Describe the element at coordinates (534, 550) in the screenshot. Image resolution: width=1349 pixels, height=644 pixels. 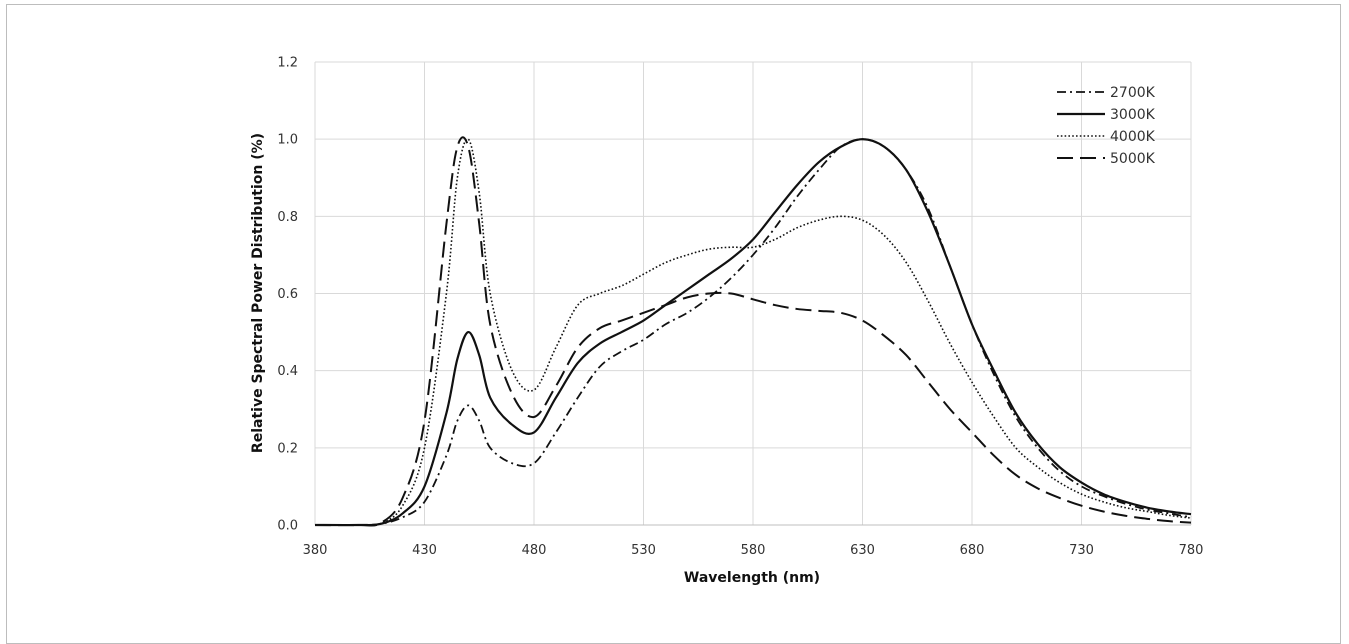
I see `x-tick-label: 480` at that location.